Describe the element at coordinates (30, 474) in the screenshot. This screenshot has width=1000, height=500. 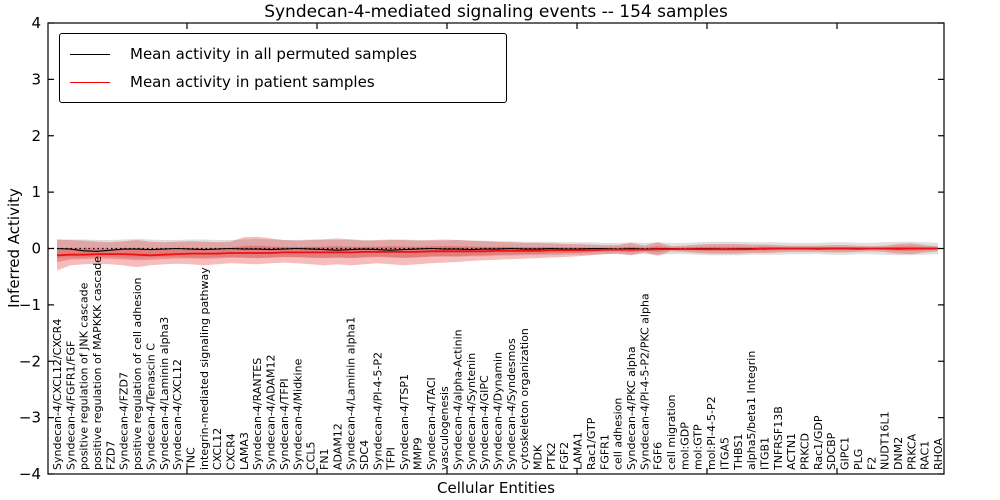
I see `y-tick-label: −4` at that location.